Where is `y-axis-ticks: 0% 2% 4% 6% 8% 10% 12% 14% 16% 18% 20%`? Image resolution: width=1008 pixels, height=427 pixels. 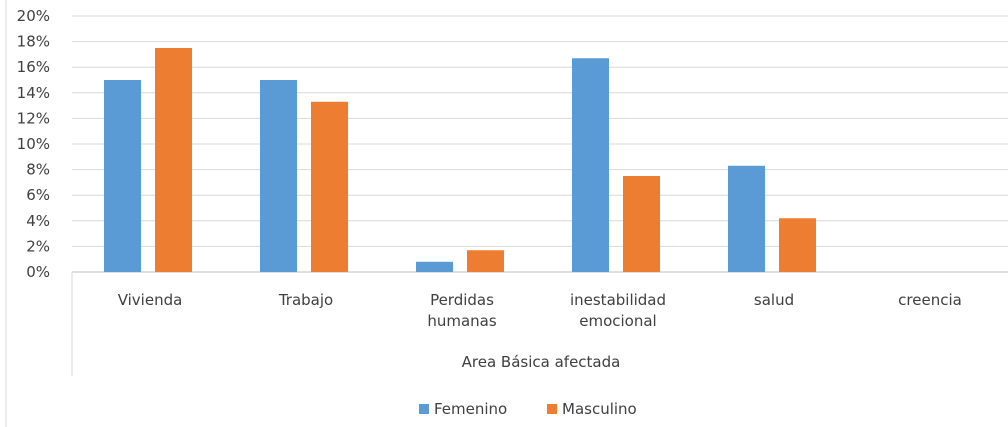
y-axis-ticks: 0% 2% 4% 6% 8% 10% 12% 14% 16% 18% 20% is located at coordinates (33, 144).